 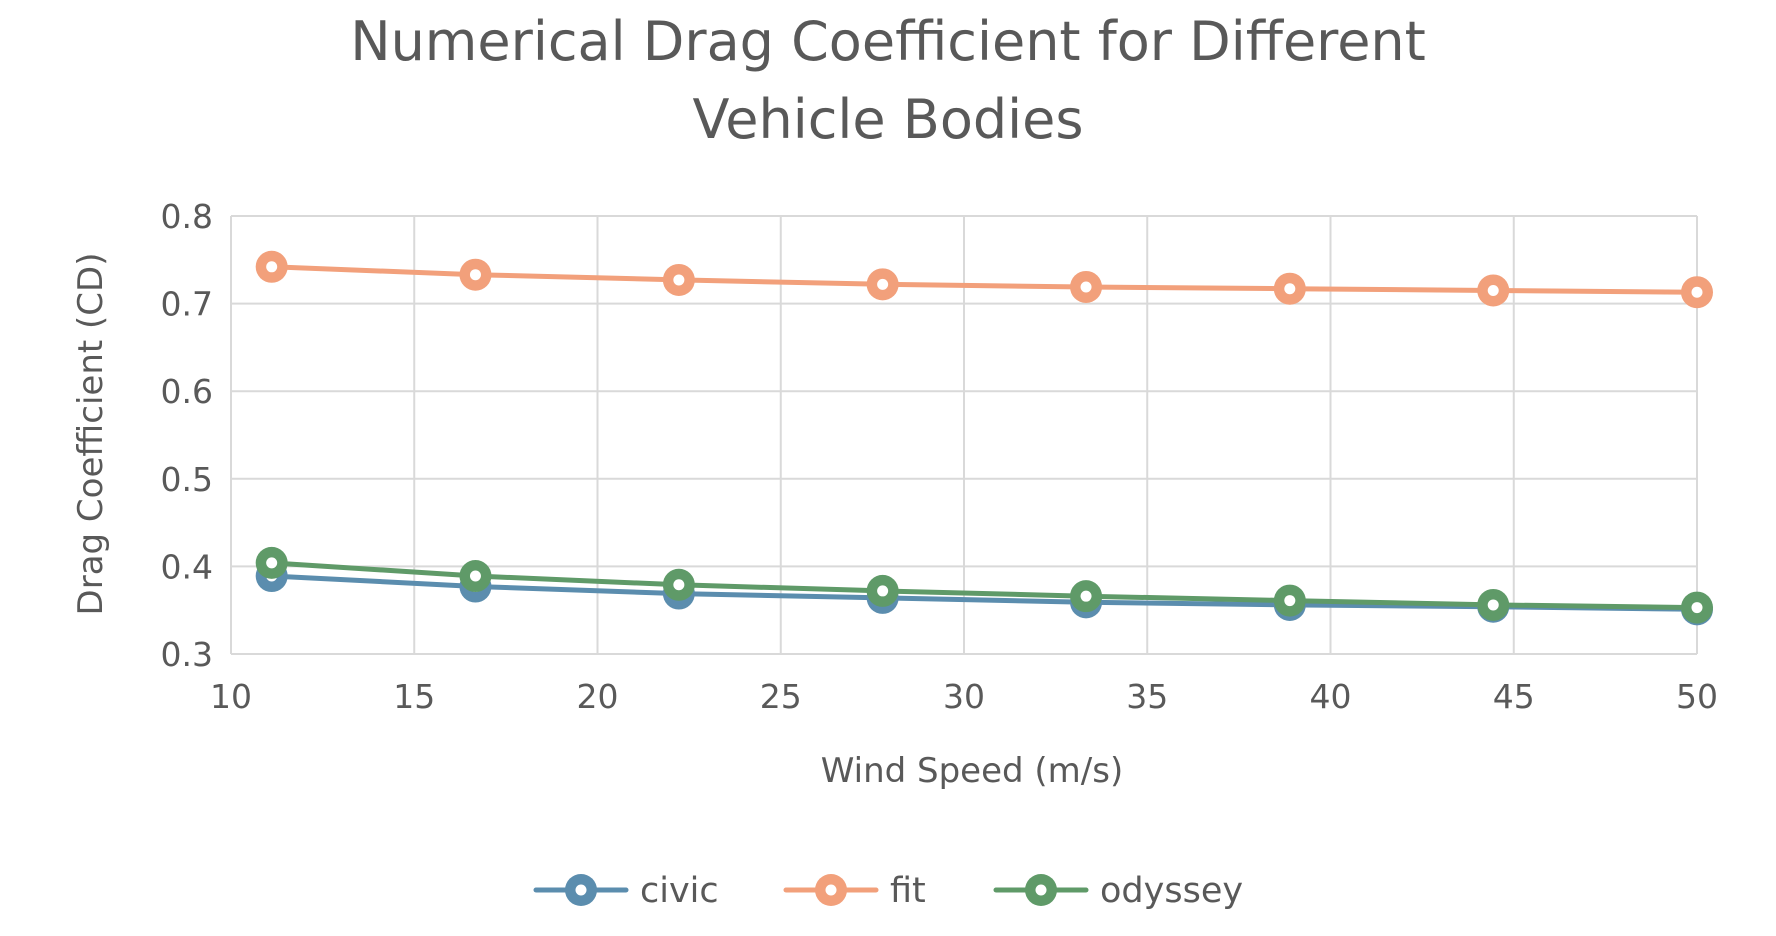 What do you see at coordinates (781, 696) in the screenshot?
I see `x-tick-label: 25` at bounding box center [781, 696].